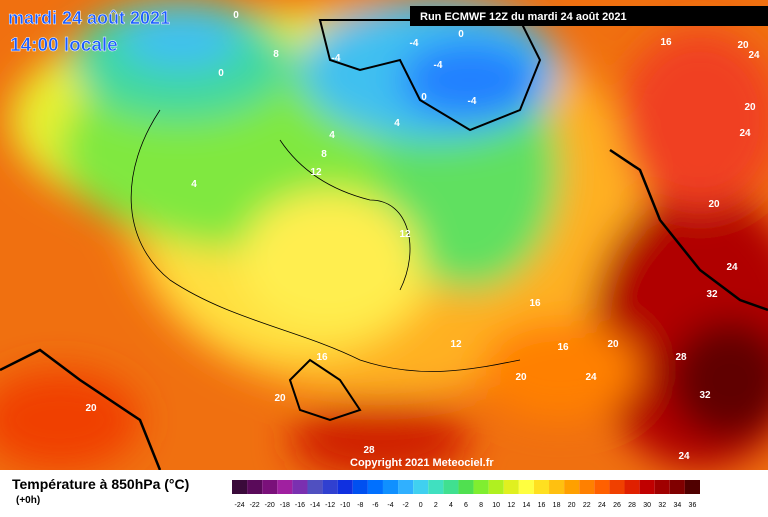 This screenshot has height=517, width=768. Describe the element at coordinates (617, 505) in the screenshot. I see `scale-label: 26` at that location.